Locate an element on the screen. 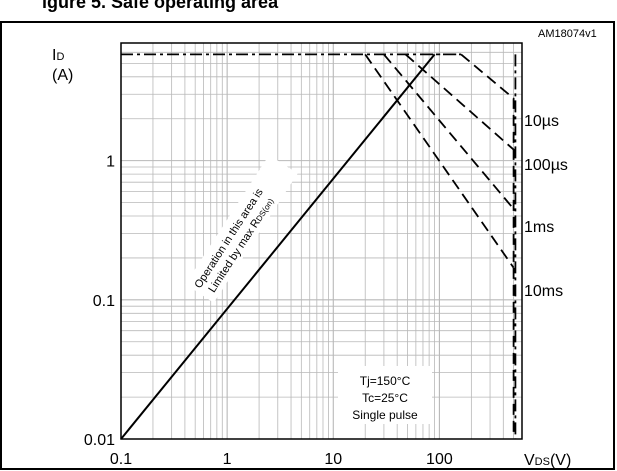  y-tick-label: 1 is located at coordinates (110, 162).